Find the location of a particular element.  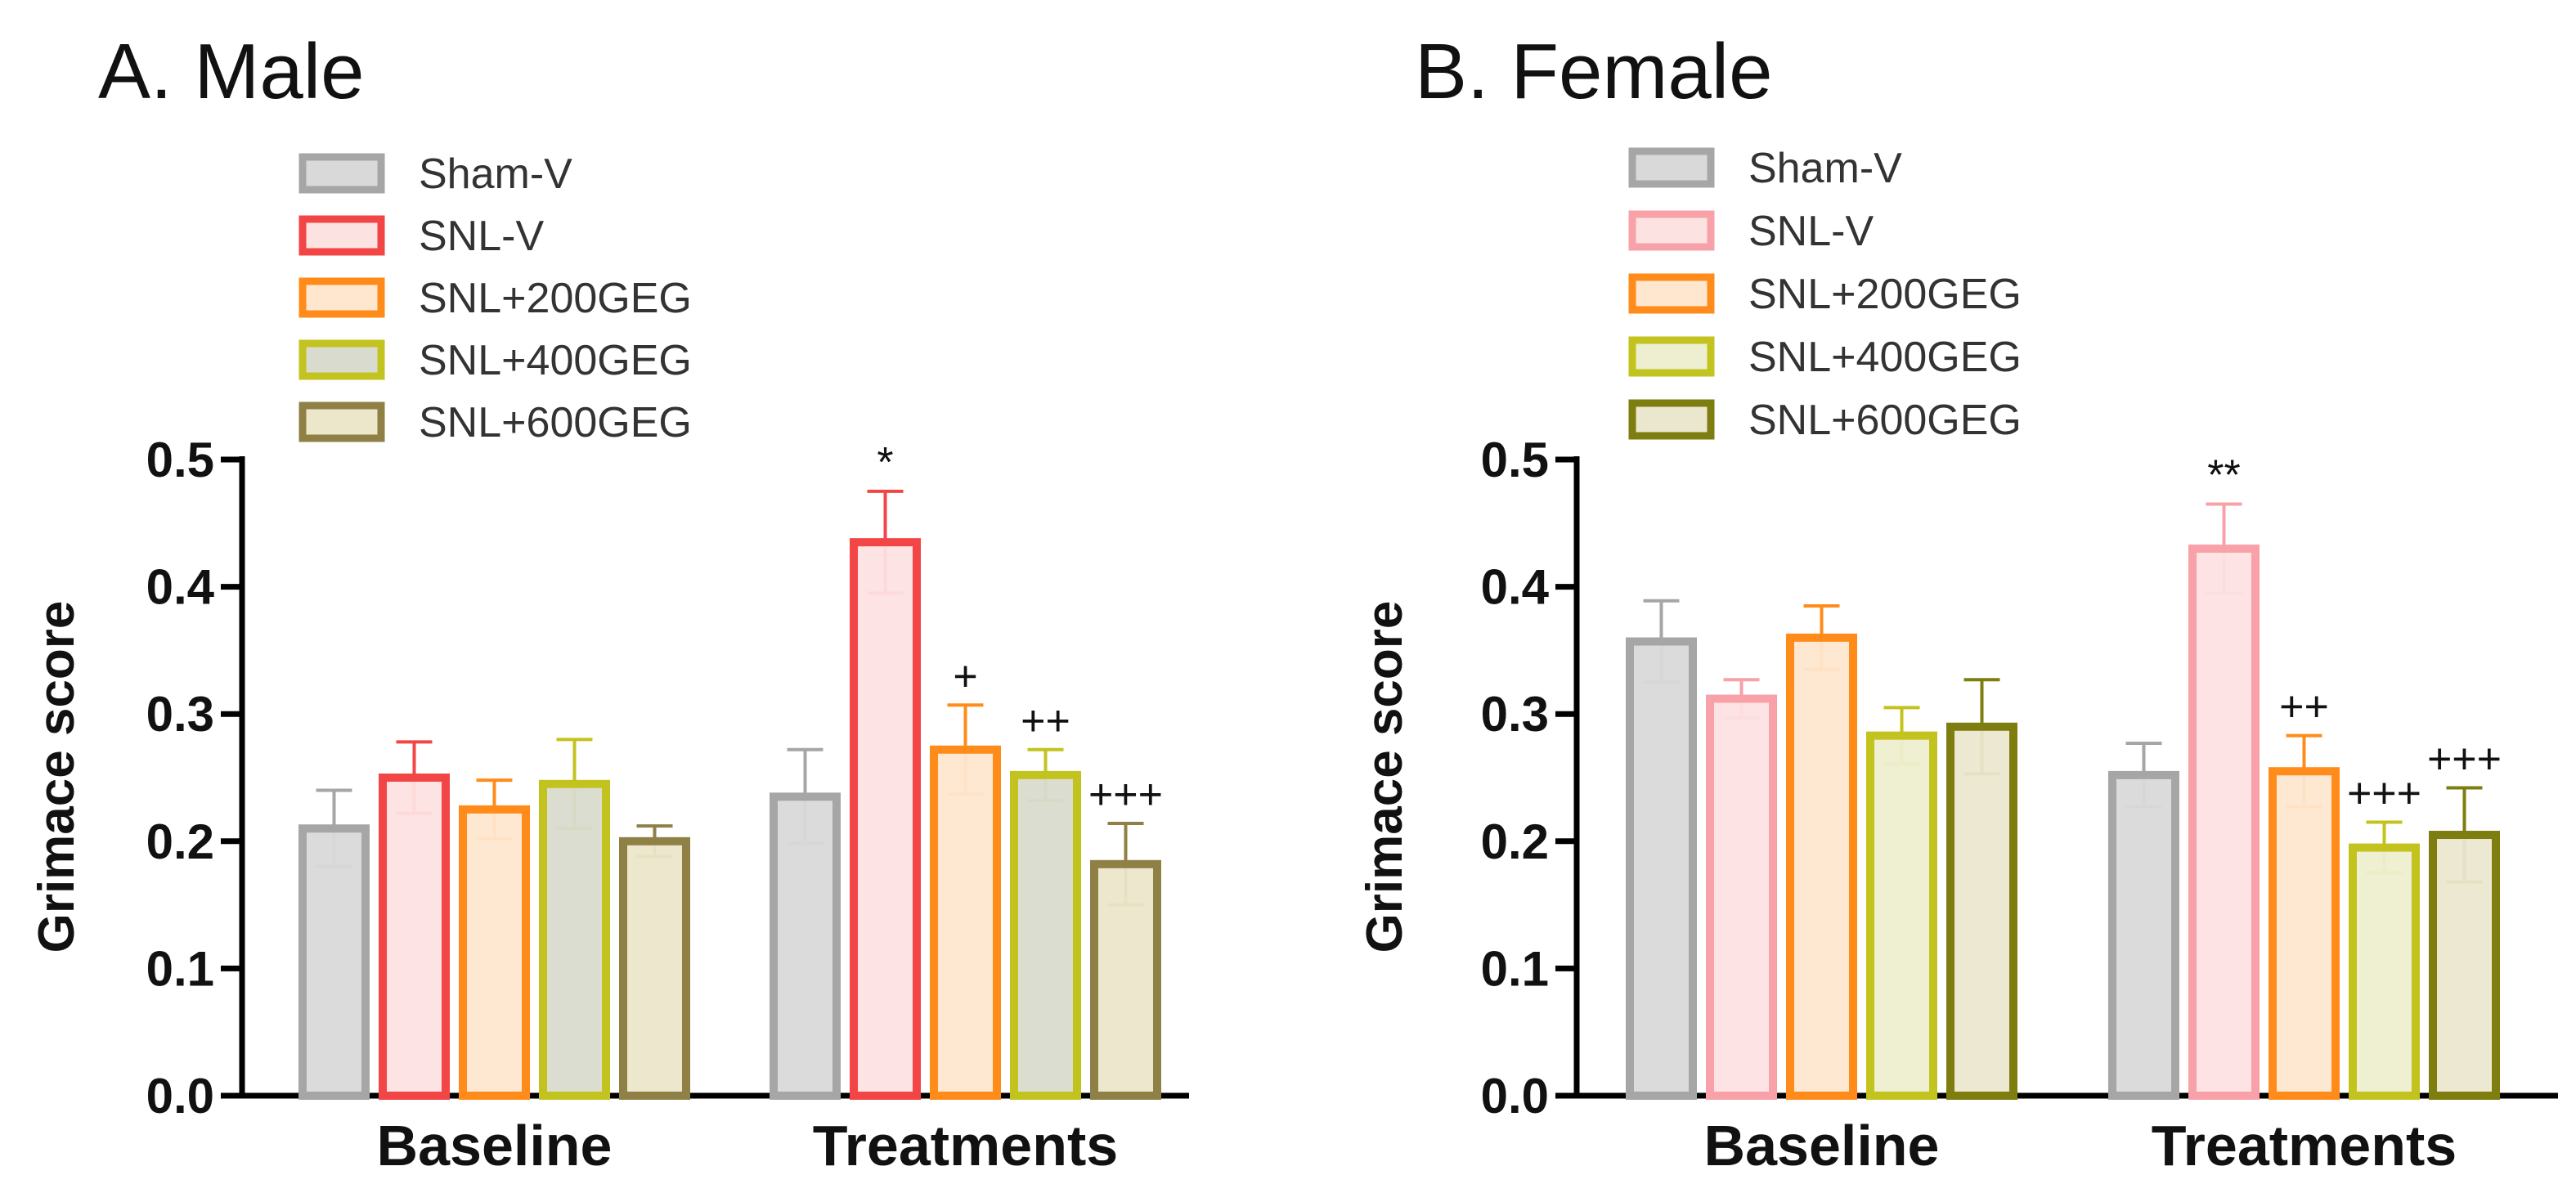

panel-title: A. Male is located at coordinates (231, 71).